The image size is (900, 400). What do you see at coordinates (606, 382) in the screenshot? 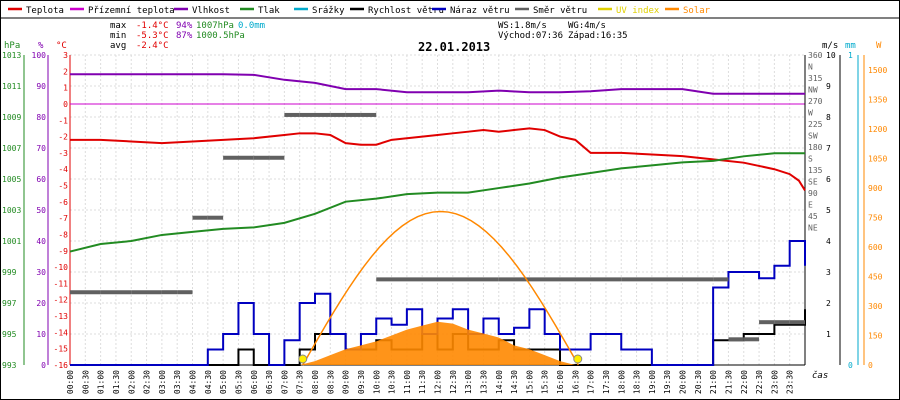
I see `axis-x-tick-35: 17:30` at bounding box center [606, 382].